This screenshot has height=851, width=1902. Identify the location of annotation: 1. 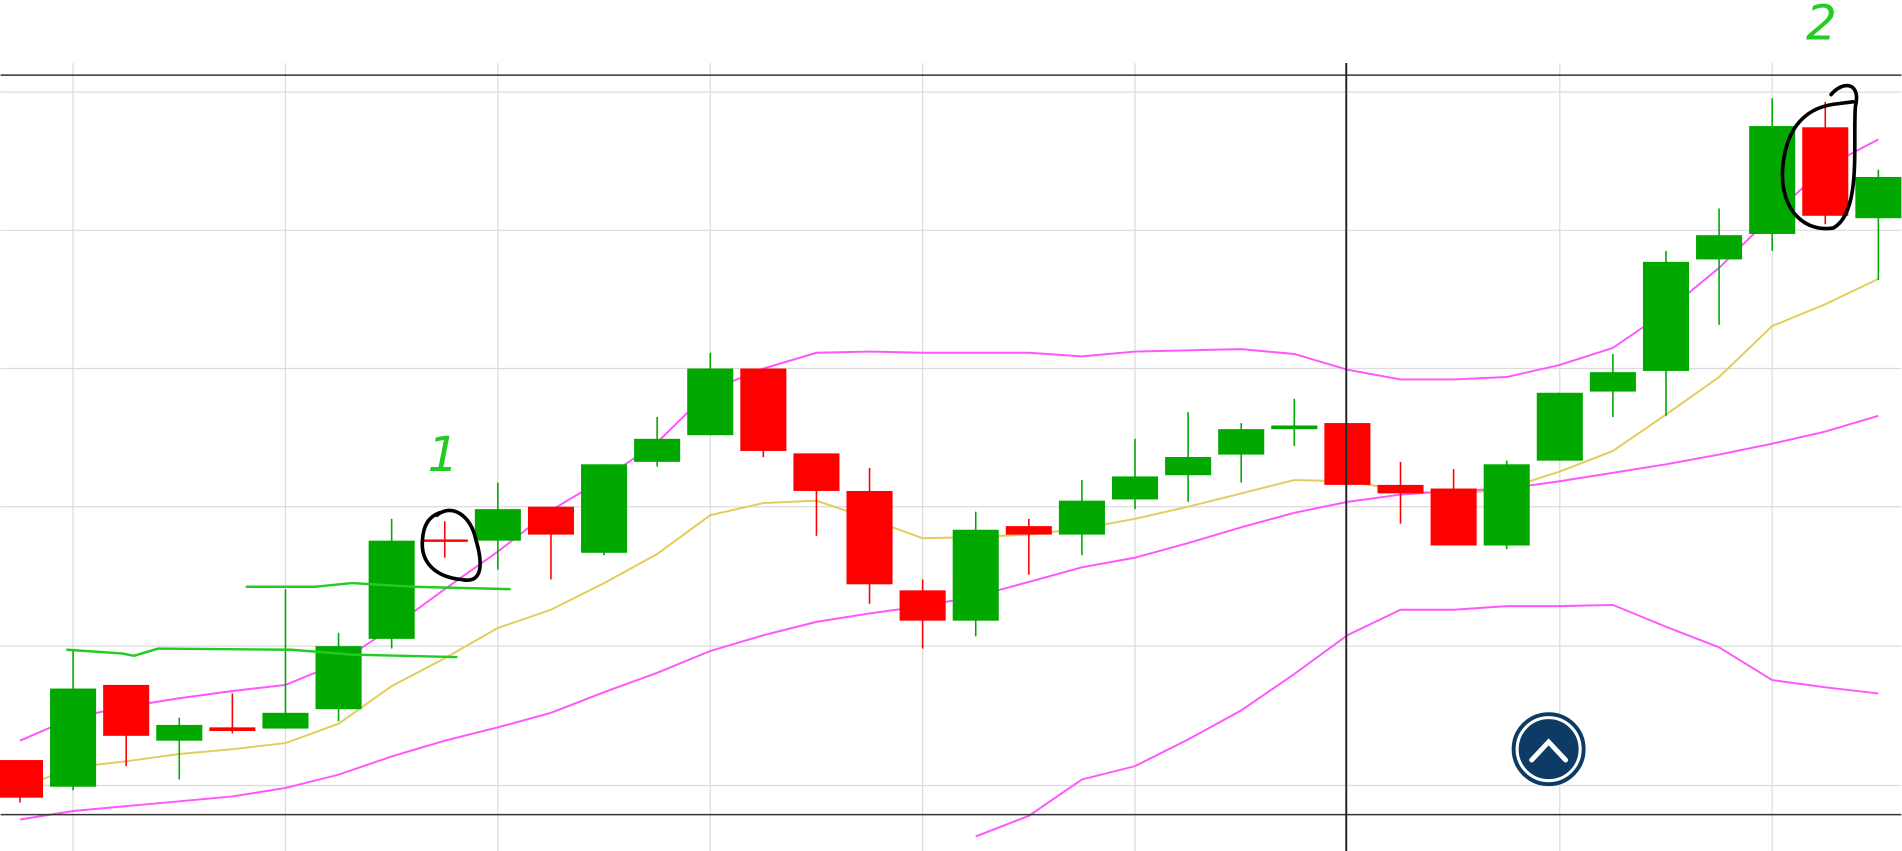
(443, 455).